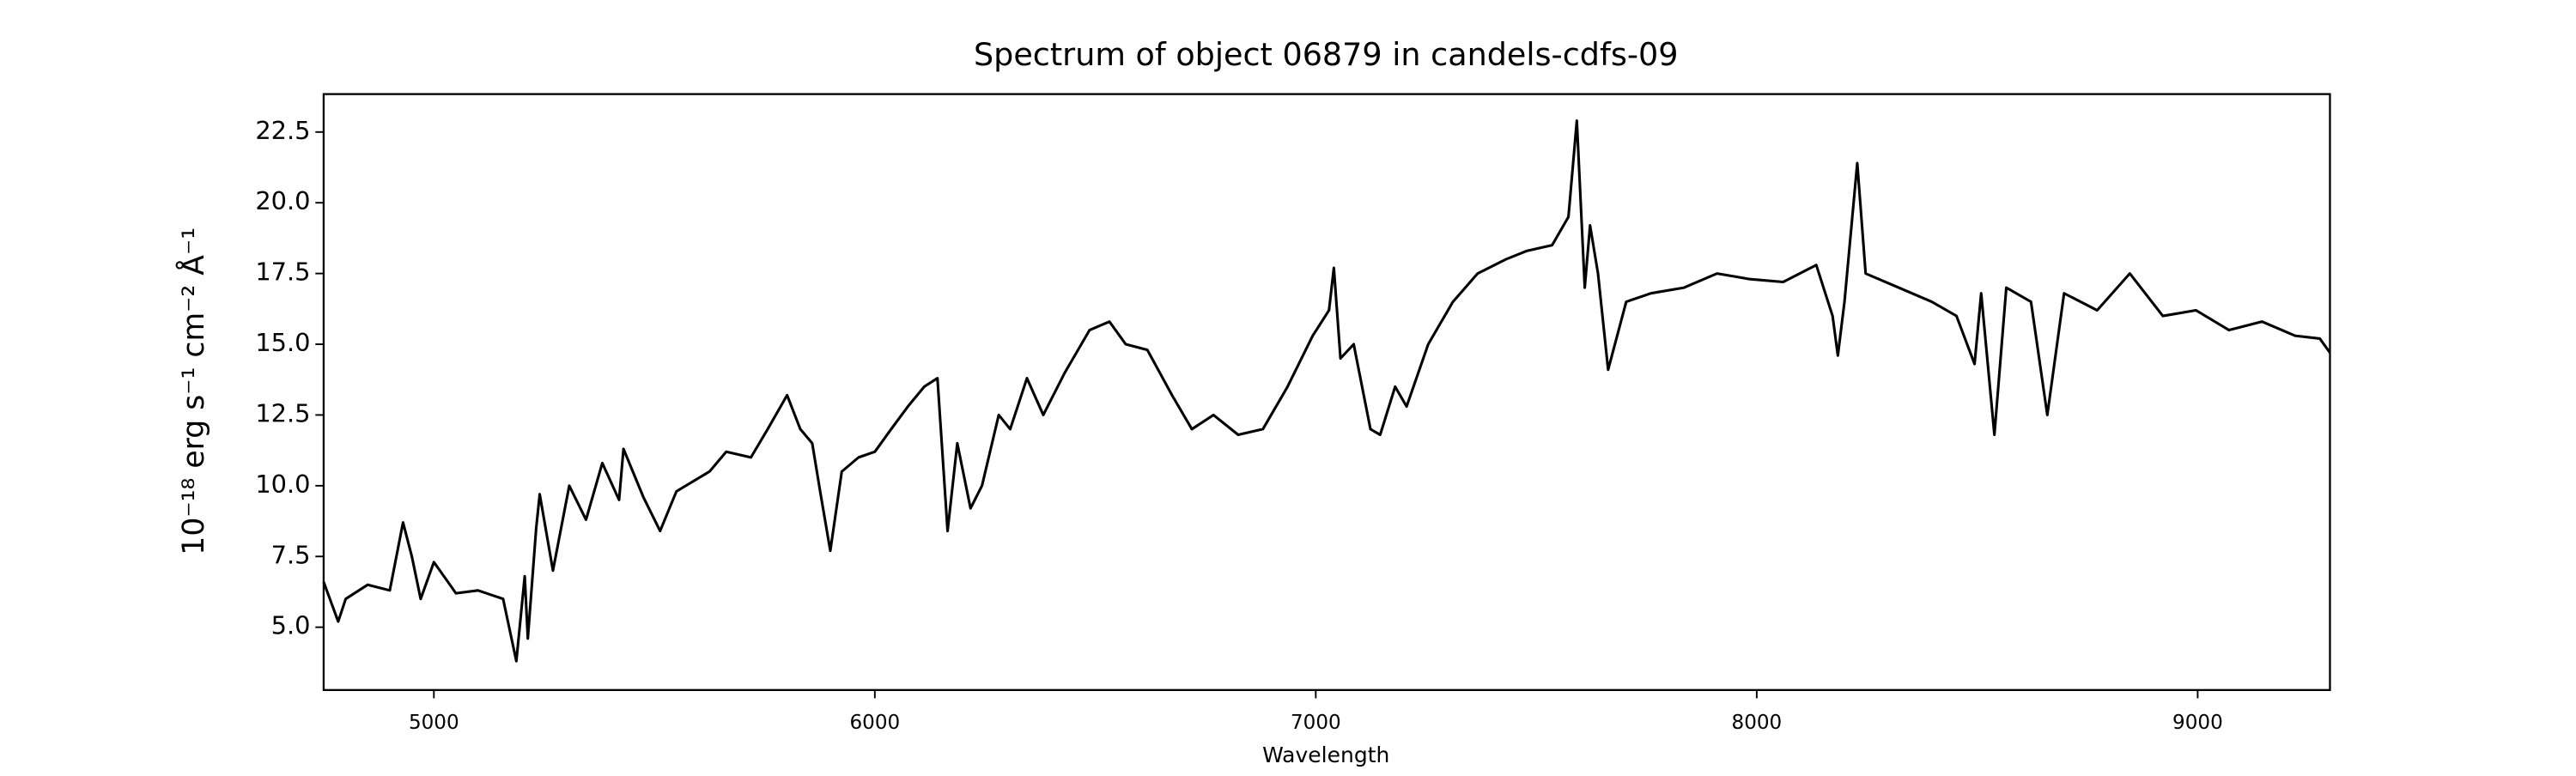  Describe the element at coordinates (282, 130) in the screenshot. I see `y-tick-label: 22.5` at that location.